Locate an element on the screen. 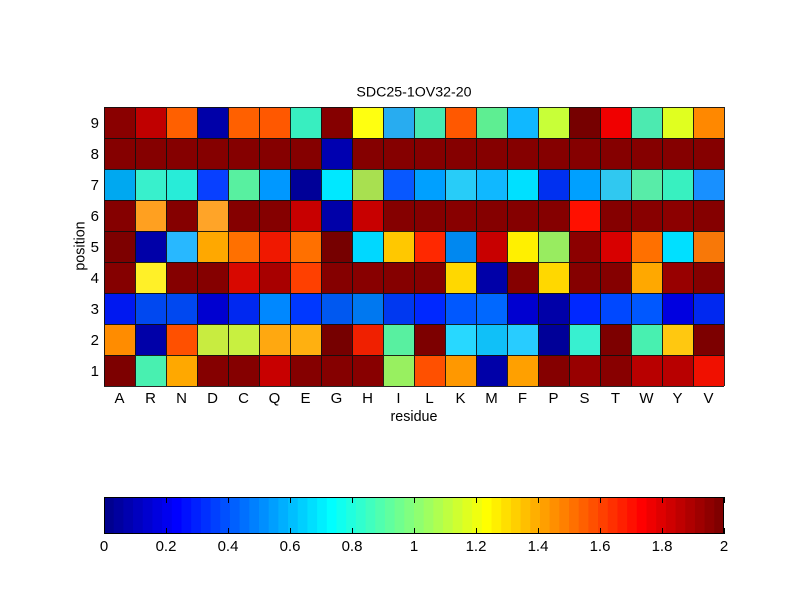 The height and width of the screenshot is (600, 800). svg-text: C is located at coordinates (243, 398).